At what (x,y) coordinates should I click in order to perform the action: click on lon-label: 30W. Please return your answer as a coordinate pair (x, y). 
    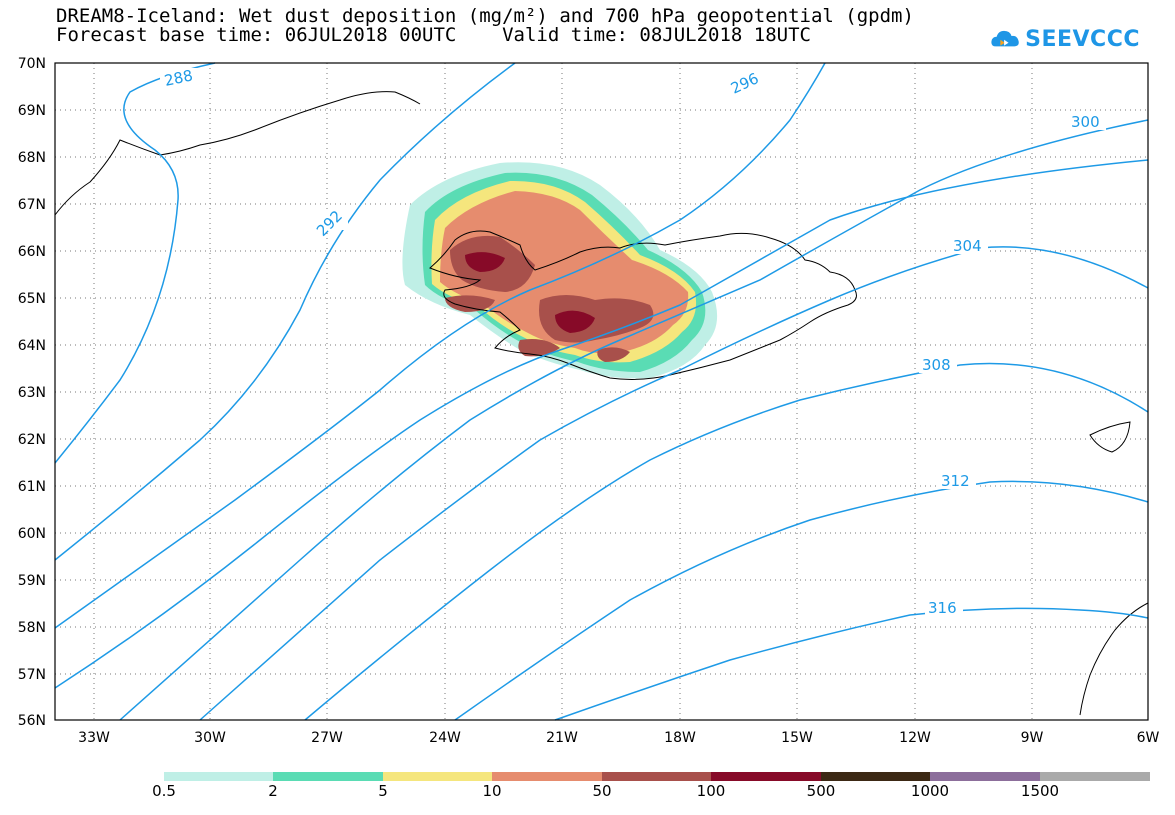
    Looking at the image, I should click on (210, 738).